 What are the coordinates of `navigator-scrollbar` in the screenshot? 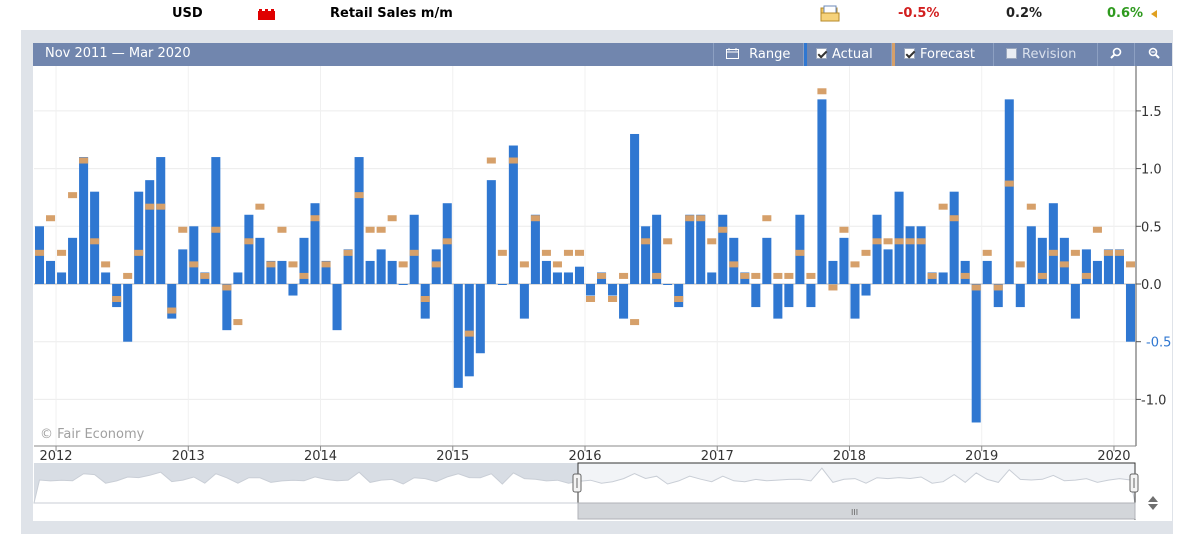 It's located at (856, 511).